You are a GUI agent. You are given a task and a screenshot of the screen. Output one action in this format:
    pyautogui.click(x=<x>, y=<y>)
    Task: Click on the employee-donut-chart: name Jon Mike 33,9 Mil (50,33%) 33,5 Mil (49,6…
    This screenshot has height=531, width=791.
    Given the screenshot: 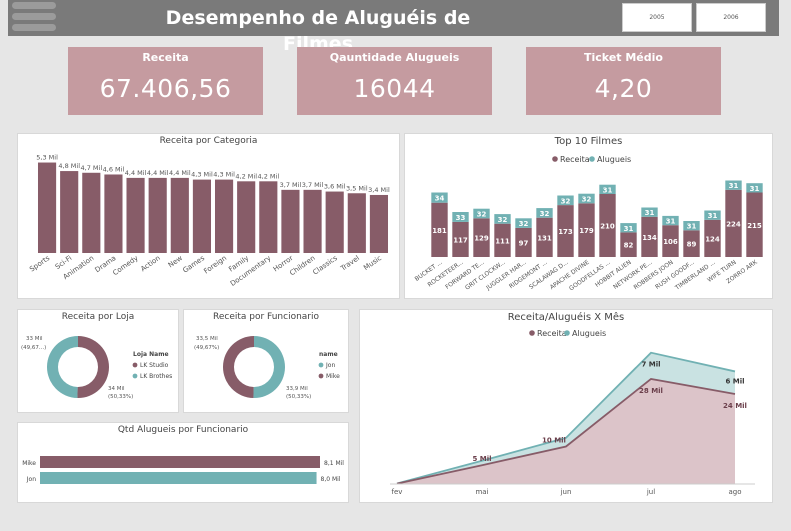 What is the action you would take?
    pyautogui.click(x=267, y=368)
    